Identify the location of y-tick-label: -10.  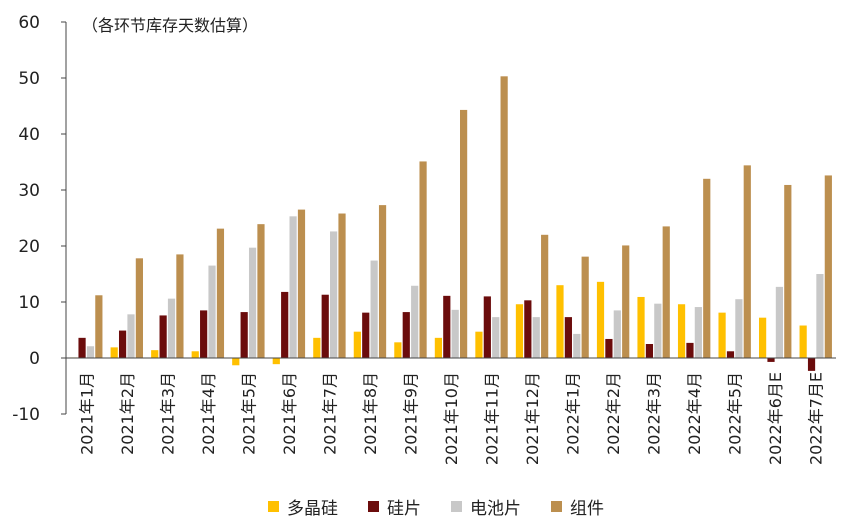
(26, 415).